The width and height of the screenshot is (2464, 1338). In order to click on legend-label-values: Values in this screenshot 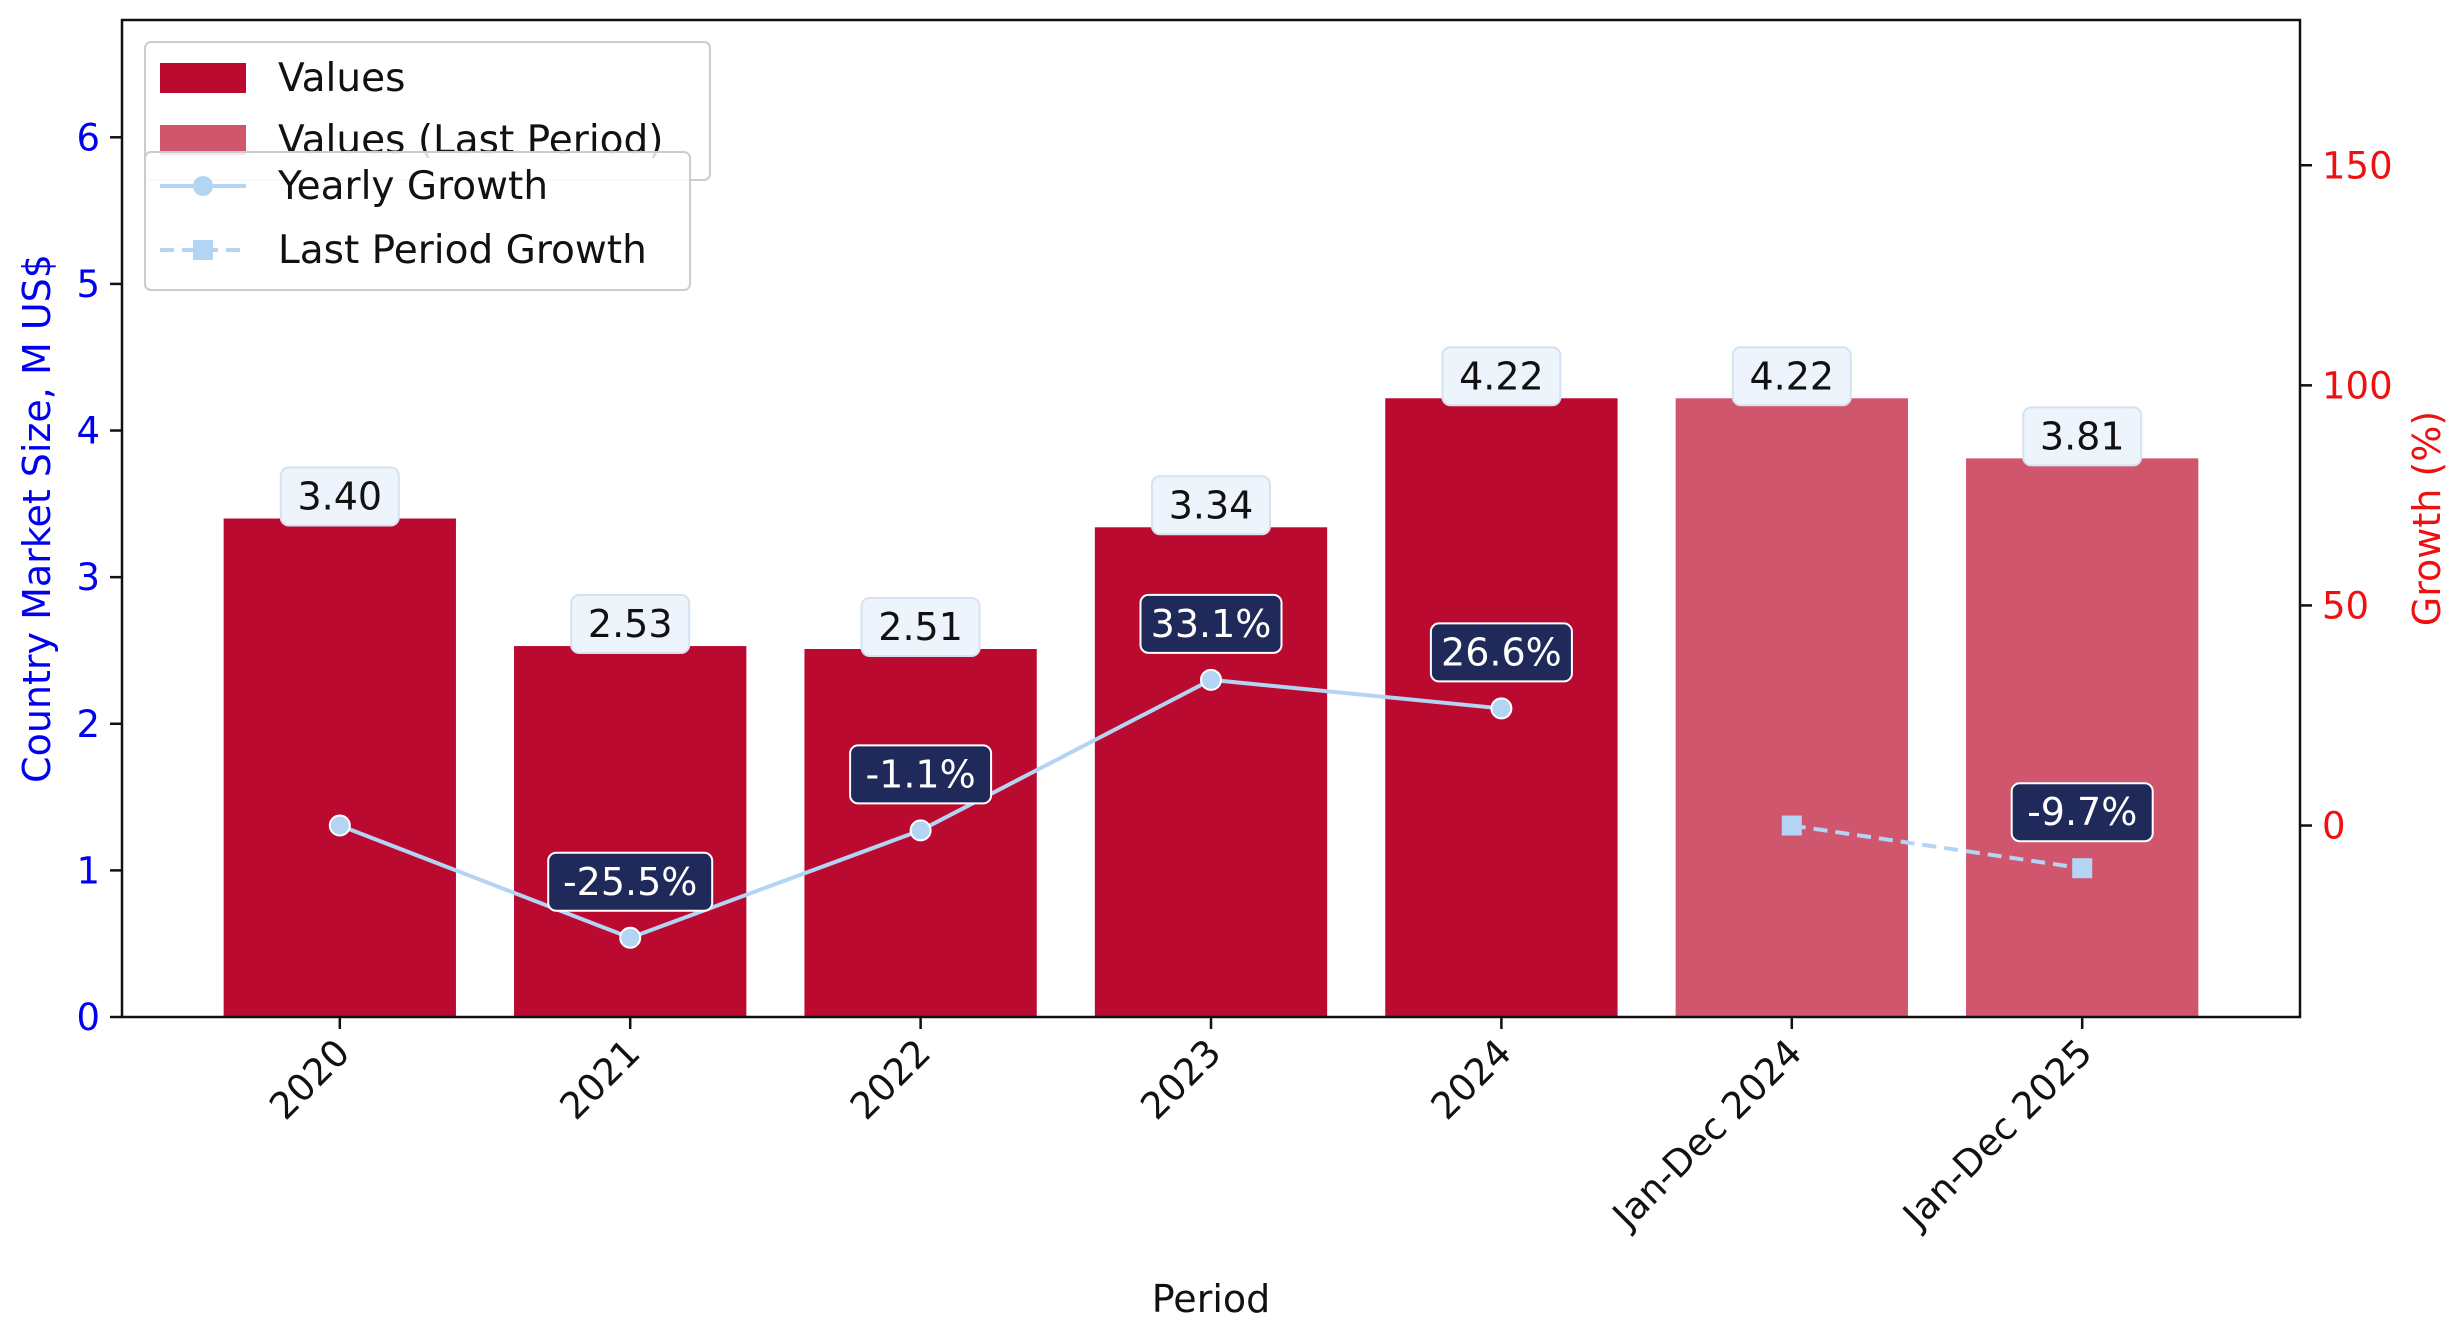, I will do `click(341, 78)`.